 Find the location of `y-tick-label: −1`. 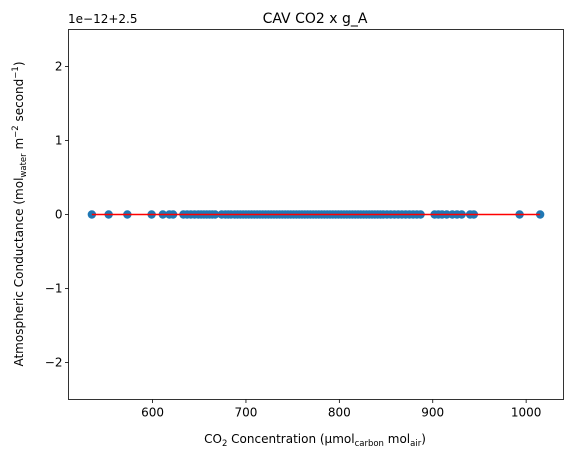

y-tick-label: −1 is located at coordinates (54, 289).